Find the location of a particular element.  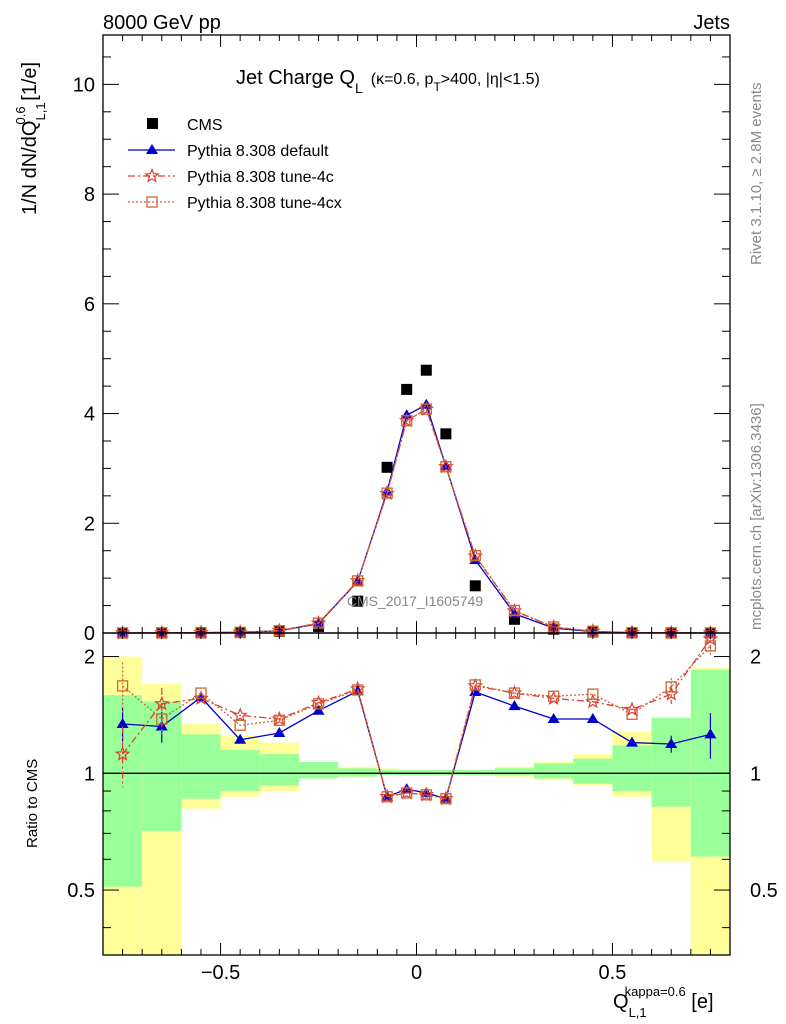

legend-default-label: Pythia 8.308 default is located at coordinates (258, 151).